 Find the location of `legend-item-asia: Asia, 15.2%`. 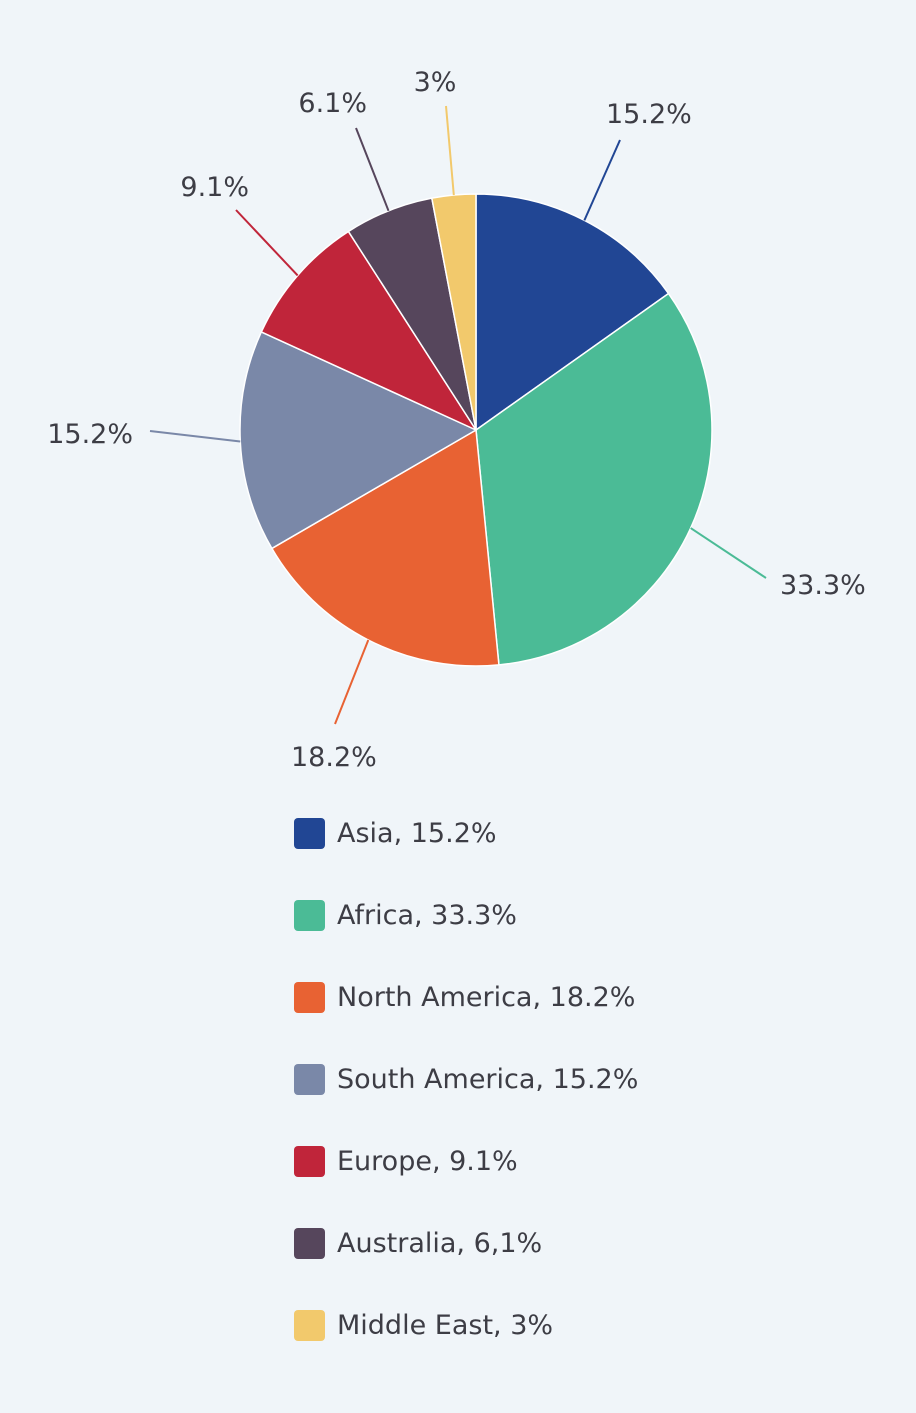

legend-item-asia: Asia, 15.2% is located at coordinates (395, 833).